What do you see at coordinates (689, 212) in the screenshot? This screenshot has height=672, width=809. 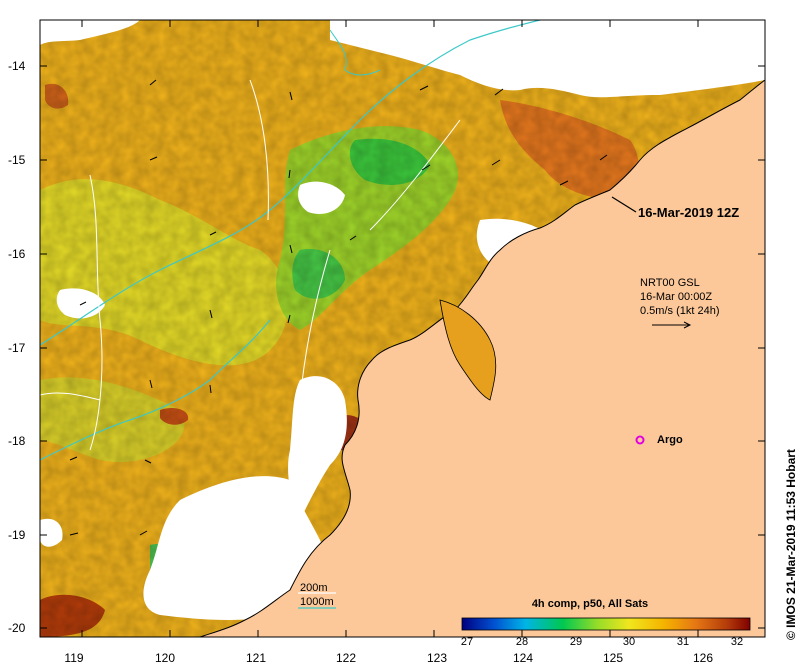 I see `map-date-label: 16-Mar-2019 12Z` at bounding box center [689, 212].